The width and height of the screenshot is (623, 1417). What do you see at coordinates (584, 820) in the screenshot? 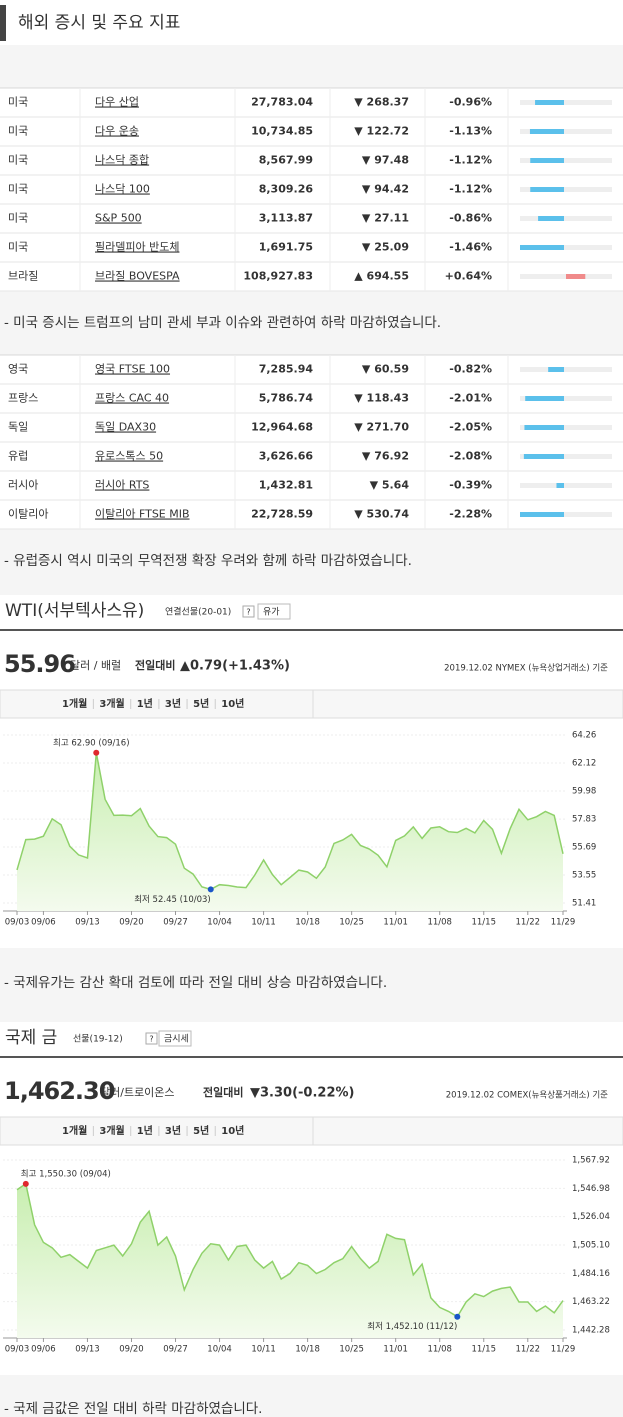
I see `y-tick-label: 57.83` at bounding box center [584, 820].